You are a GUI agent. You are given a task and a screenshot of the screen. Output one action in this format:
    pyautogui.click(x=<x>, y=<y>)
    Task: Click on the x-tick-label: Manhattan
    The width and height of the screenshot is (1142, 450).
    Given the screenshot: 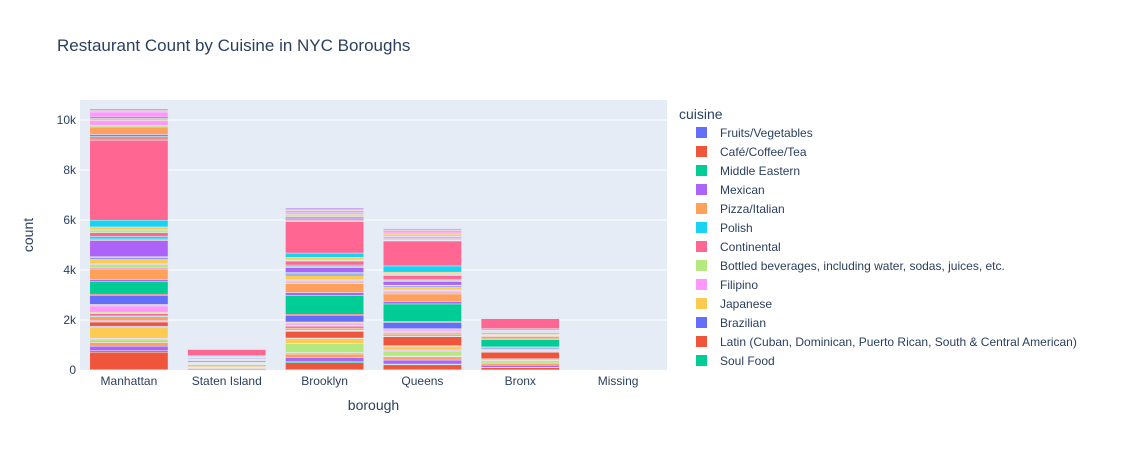 What is the action you would take?
    pyautogui.click(x=129, y=381)
    